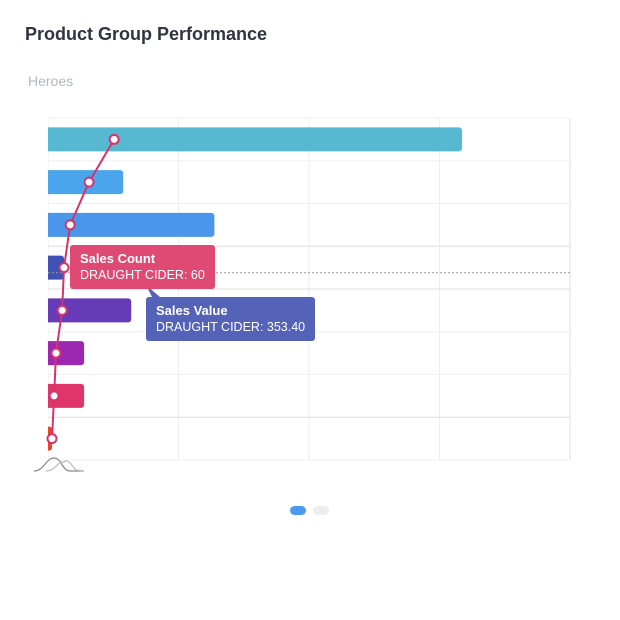  Describe the element at coordinates (118, 258) in the screenshot. I see `tooltip-title: Sales Count` at that location.